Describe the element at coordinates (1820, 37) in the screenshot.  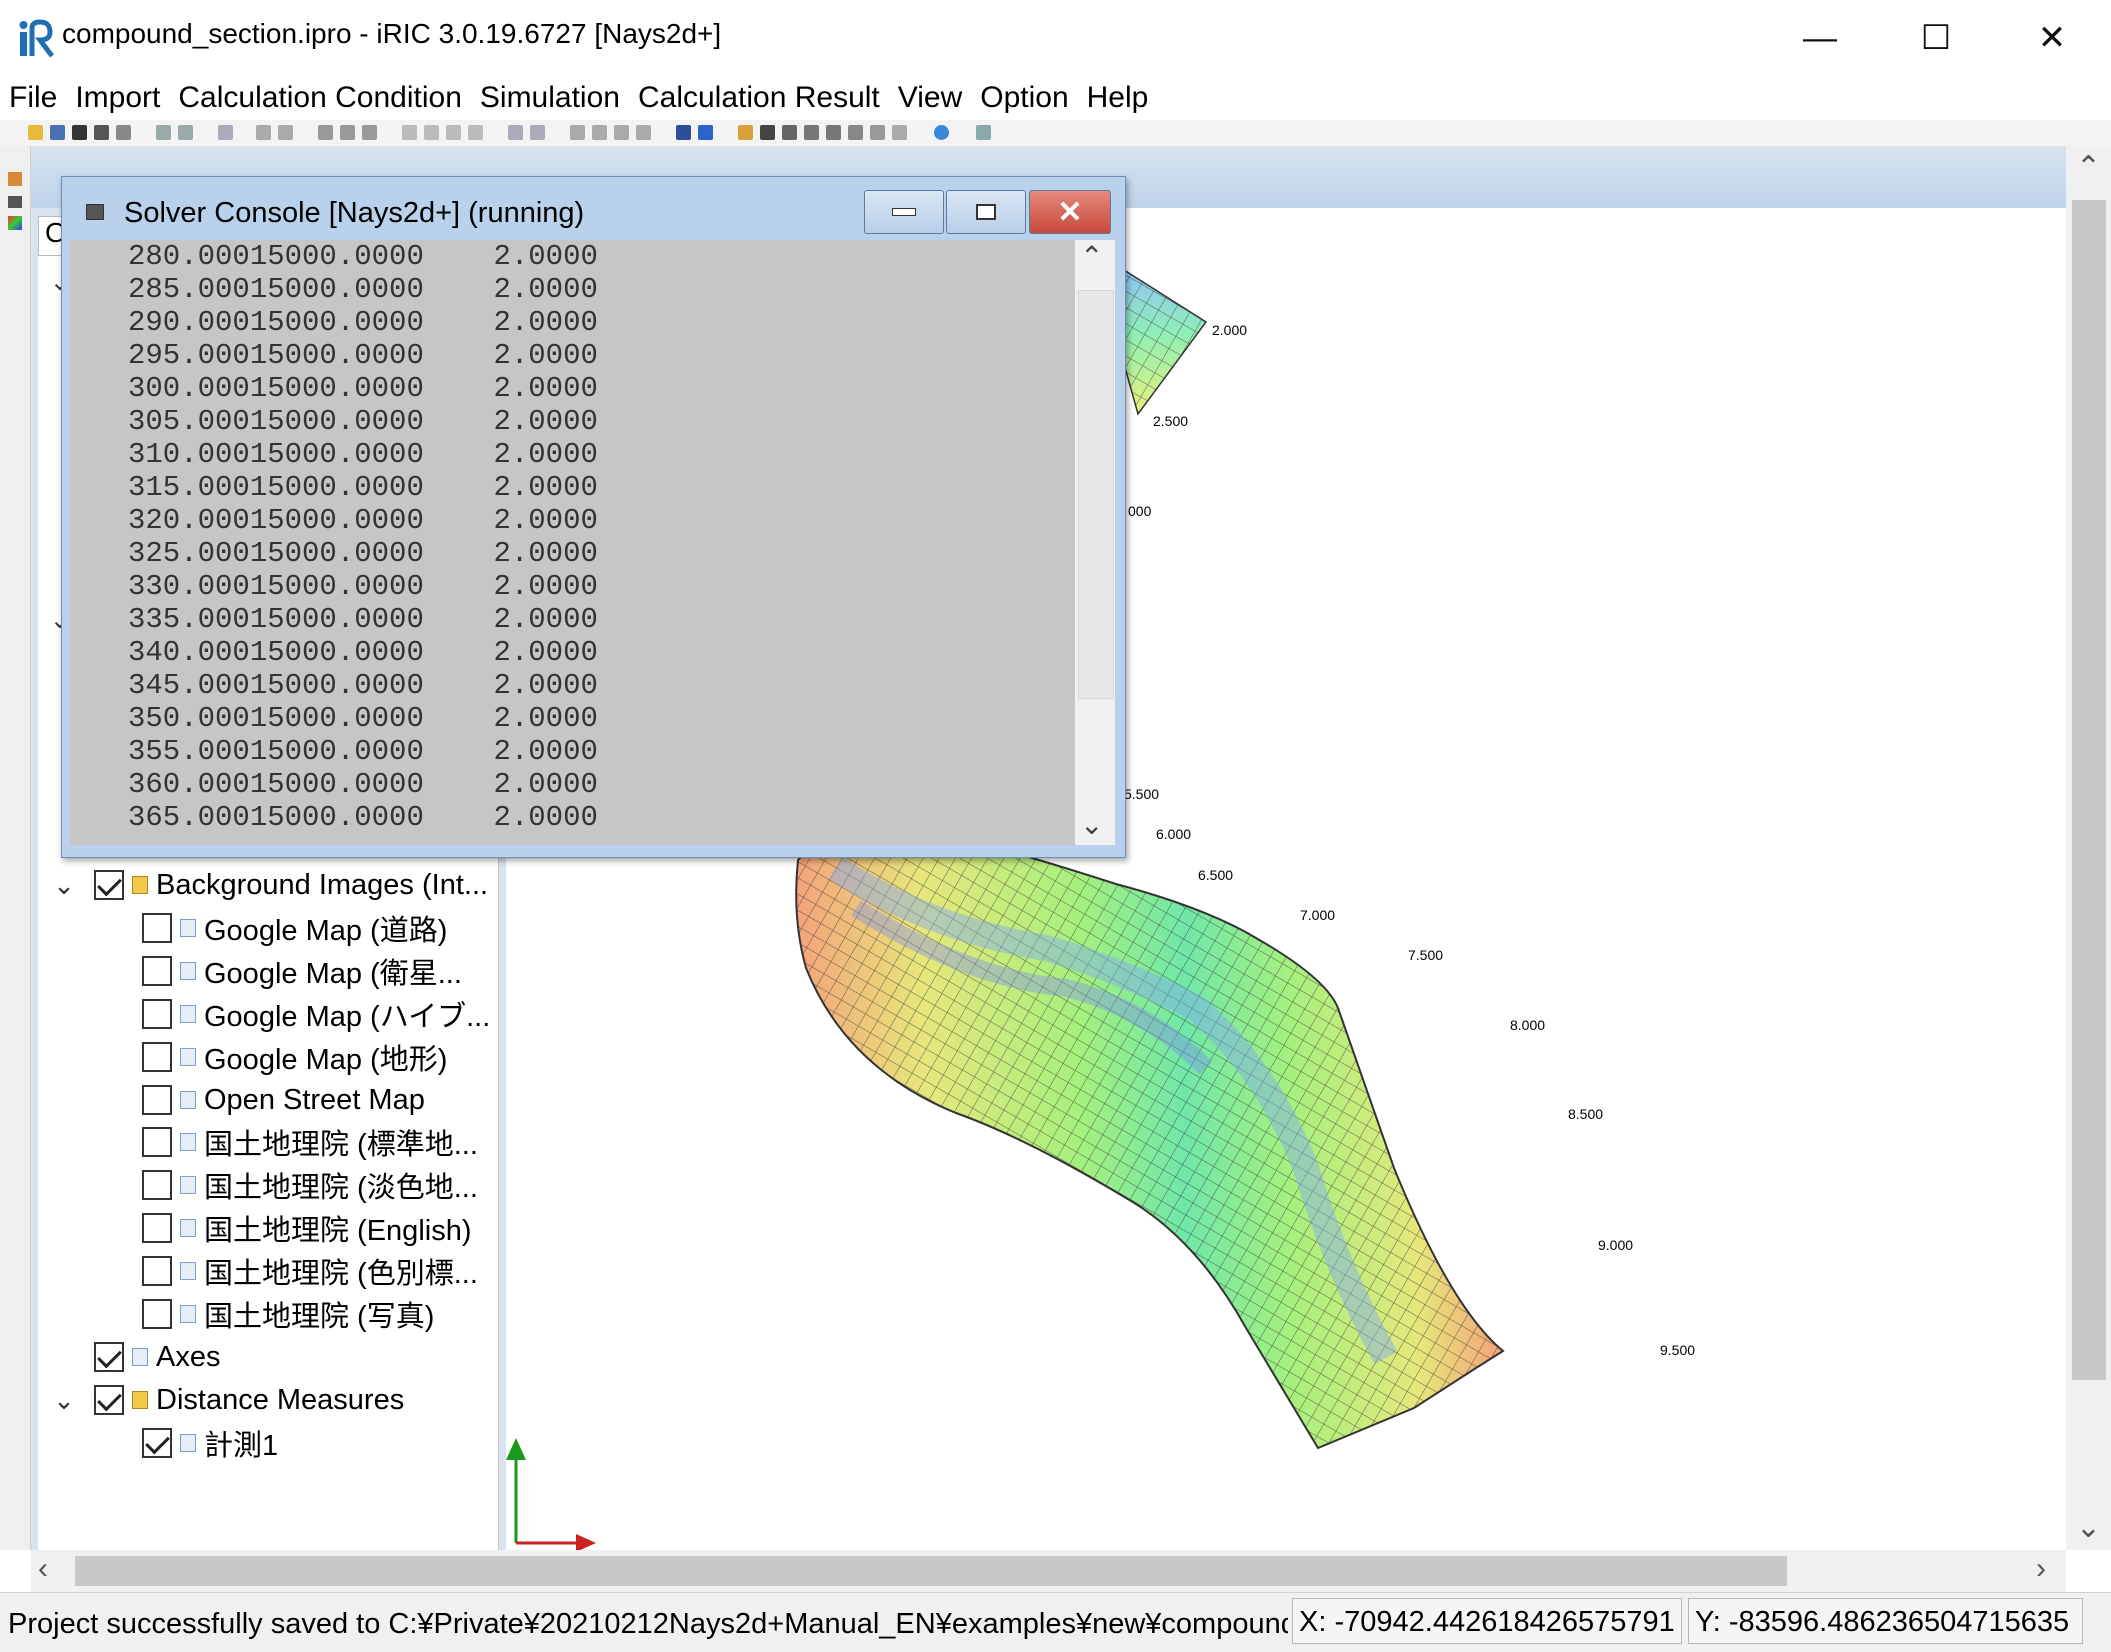
I see `minimize-button: —` at that location.